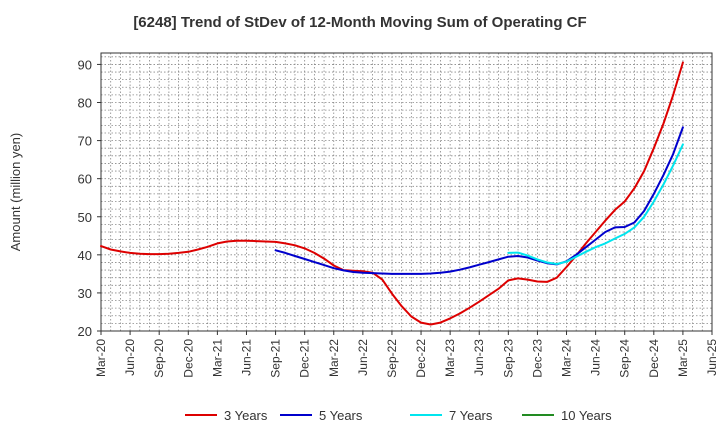 The width and height of the screenshot is (720, 440). What do you see at coordinates (595, 204) in the screenshot?
I see `series-line-7-years` at bounding box center [595, 204].